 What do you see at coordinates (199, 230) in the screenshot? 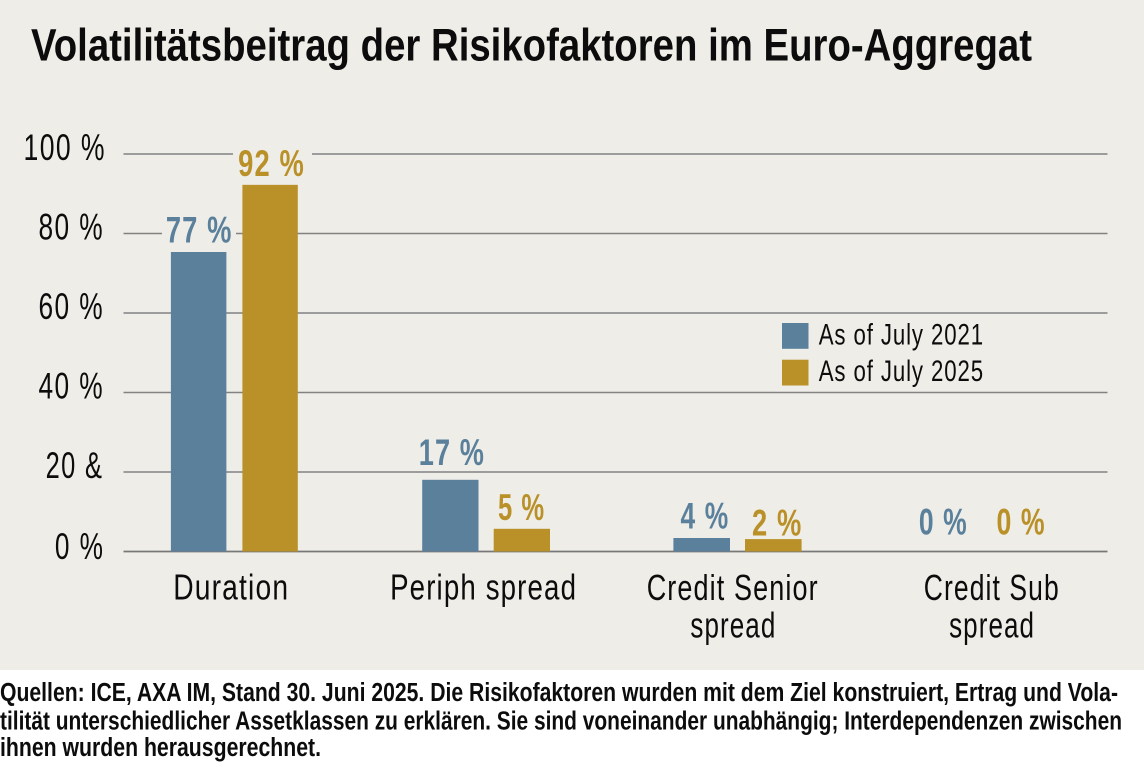
I see `svg-text: 77 %` at bounding box center [199, 230].